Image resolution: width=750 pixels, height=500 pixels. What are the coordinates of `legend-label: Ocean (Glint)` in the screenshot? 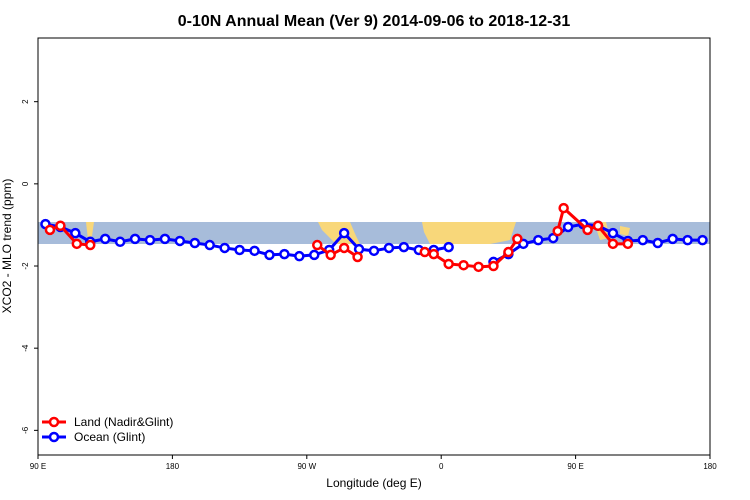 It's located at (109, 437).